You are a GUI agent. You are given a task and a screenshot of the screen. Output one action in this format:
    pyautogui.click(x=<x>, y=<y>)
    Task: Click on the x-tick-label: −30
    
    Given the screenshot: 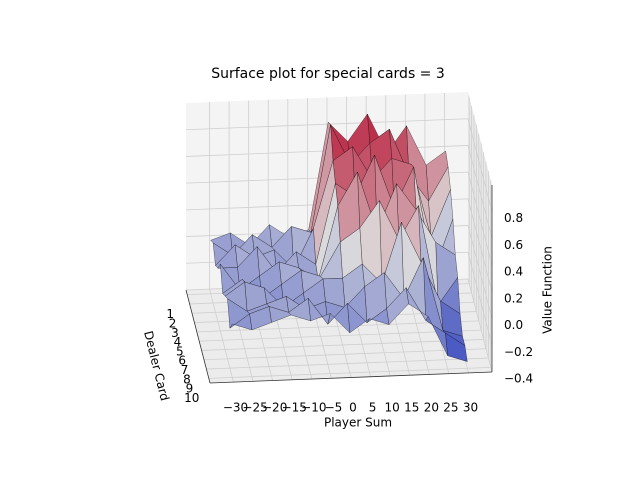 What is the action you would take?
    pyautogui.click(x=235, y=408)
    